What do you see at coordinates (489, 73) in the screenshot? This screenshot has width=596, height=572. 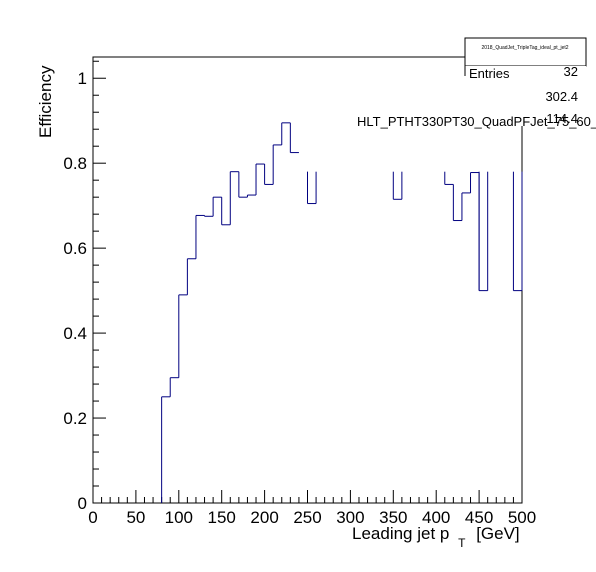 I see `stats-entries-label: Entries` at bounding box center [489, 73].